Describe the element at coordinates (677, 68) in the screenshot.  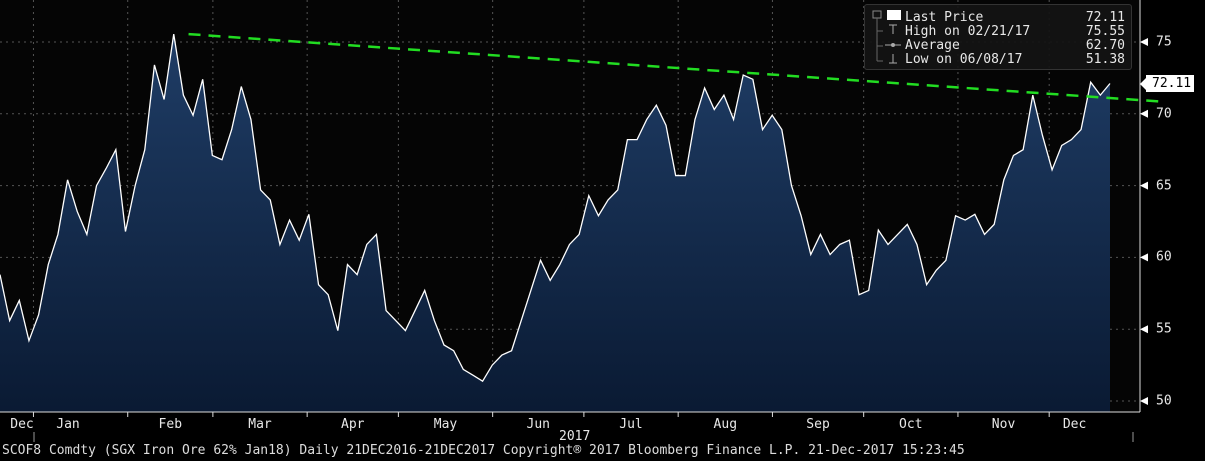
I see `trendline` at that location.